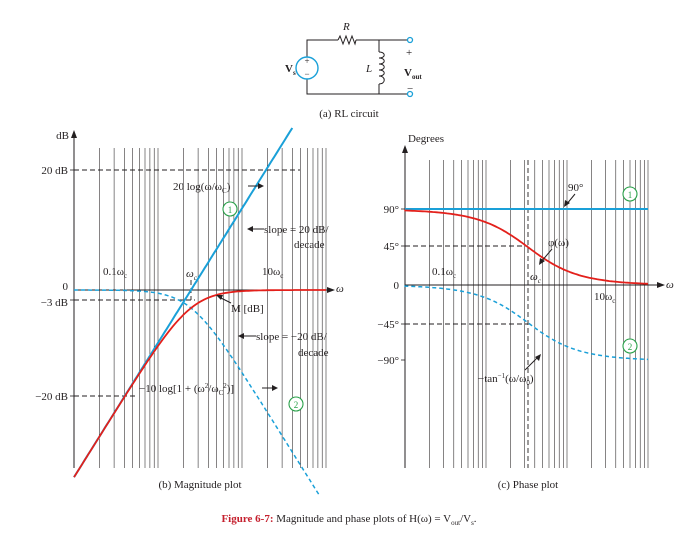 This screenshot has height=538, width=697. What do you see at coordinates (309, 245) in the screenshot?
I see `ann-slope-up-2: decade` at bounding box center [309, 245].